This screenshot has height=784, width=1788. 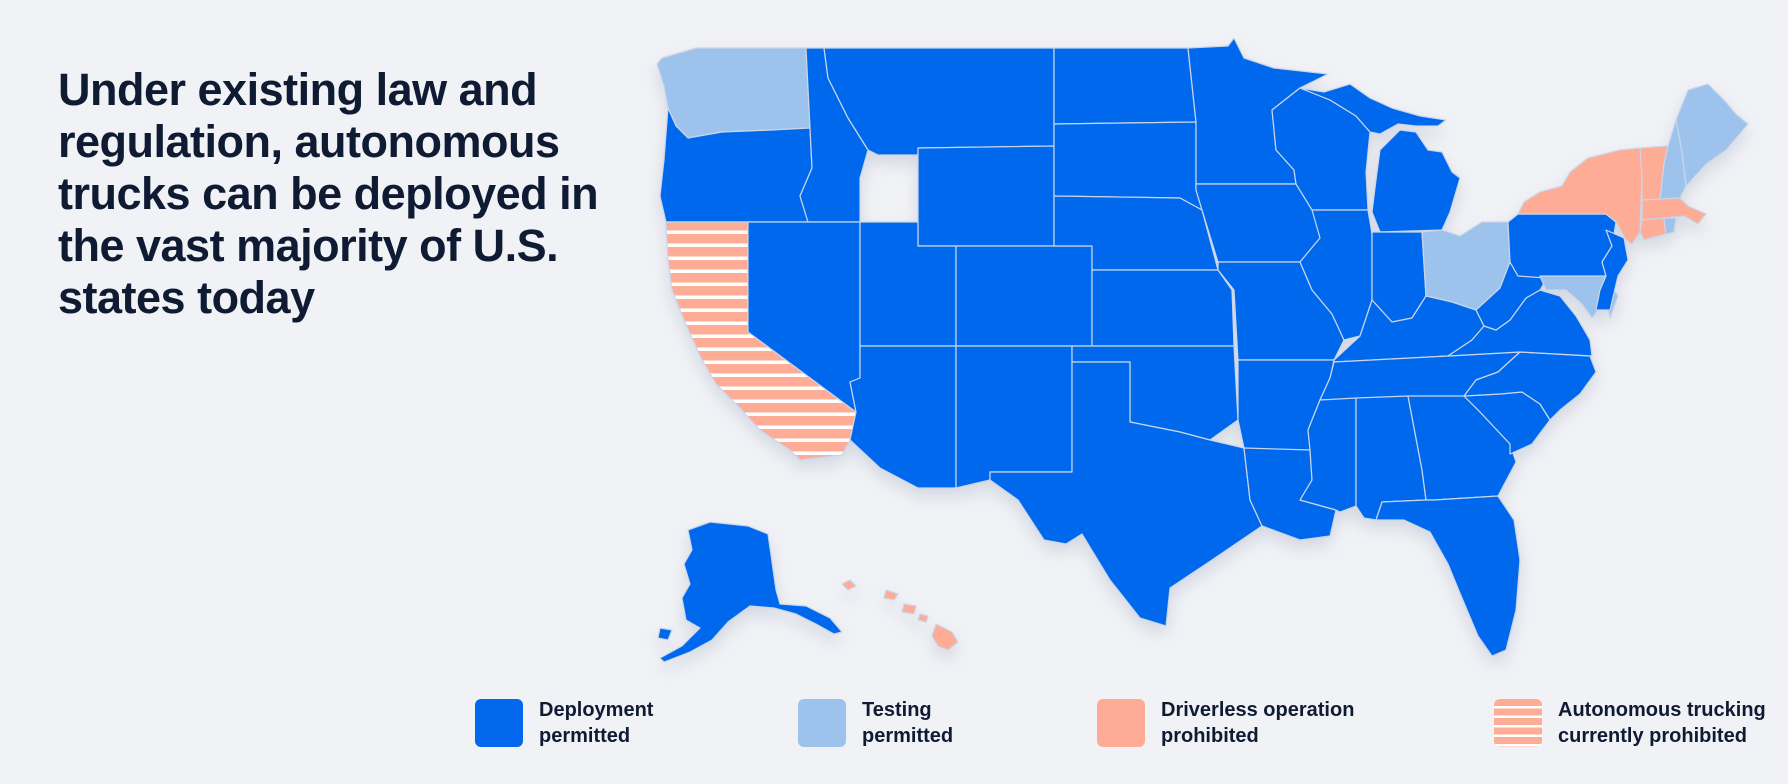 I want to click on state-maine, so click(x=1712, y=135).